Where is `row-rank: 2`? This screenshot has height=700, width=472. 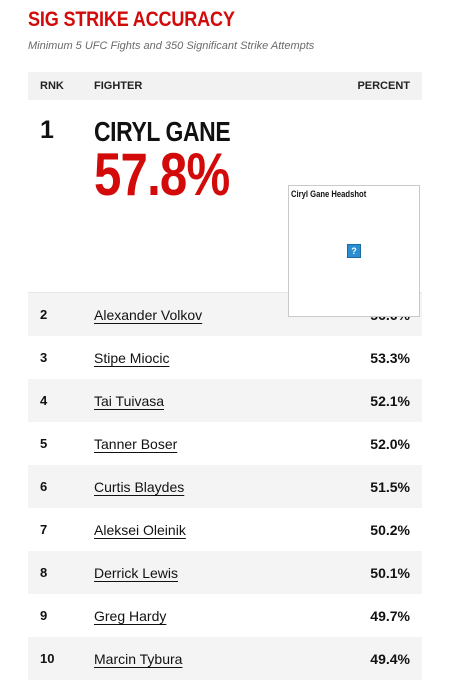 row-rank: 2 is located at coordinates (44, 314).